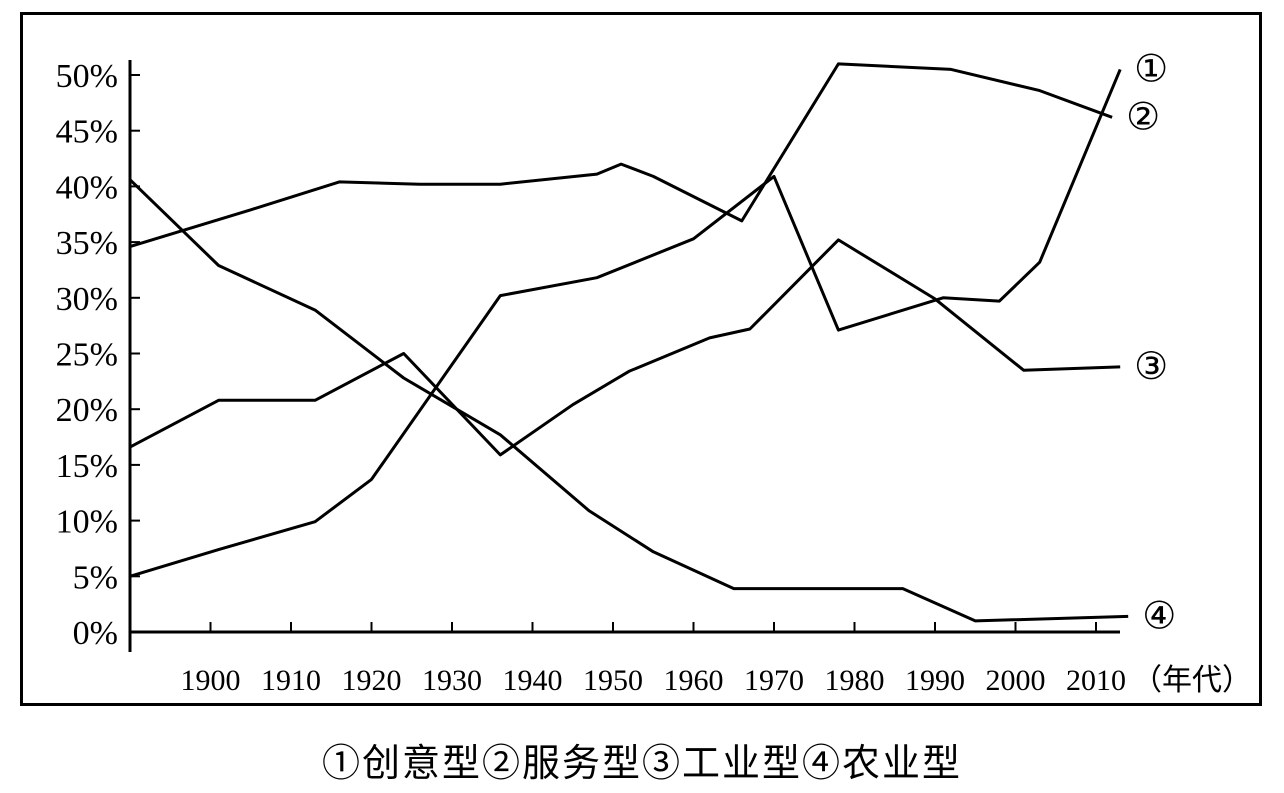 The image size is (1284, 793). I want to click on x-tick-label: 1990, so click(935, 680).